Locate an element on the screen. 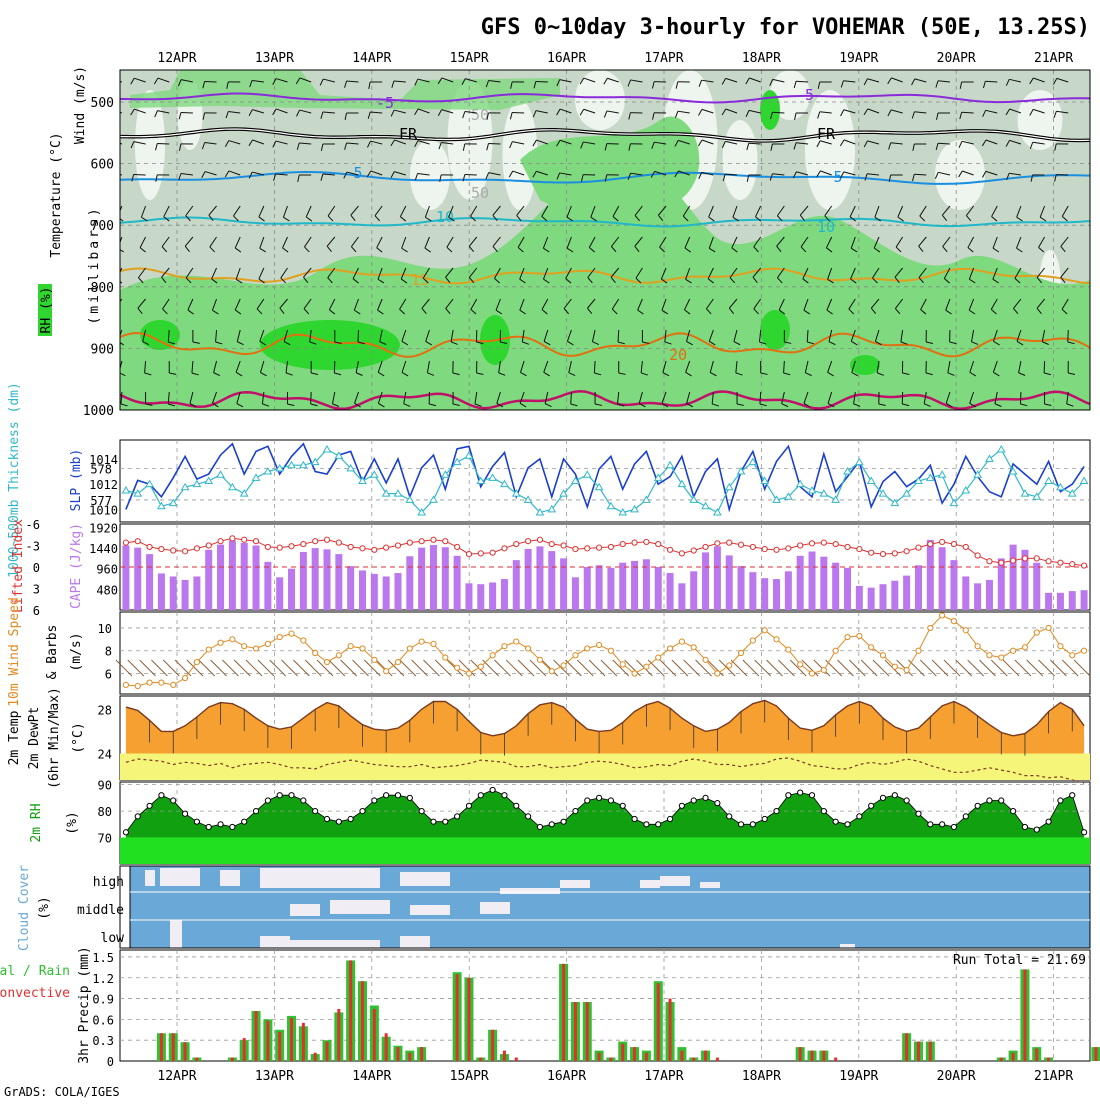  rh2m-base is located at coordinates (605, 851).